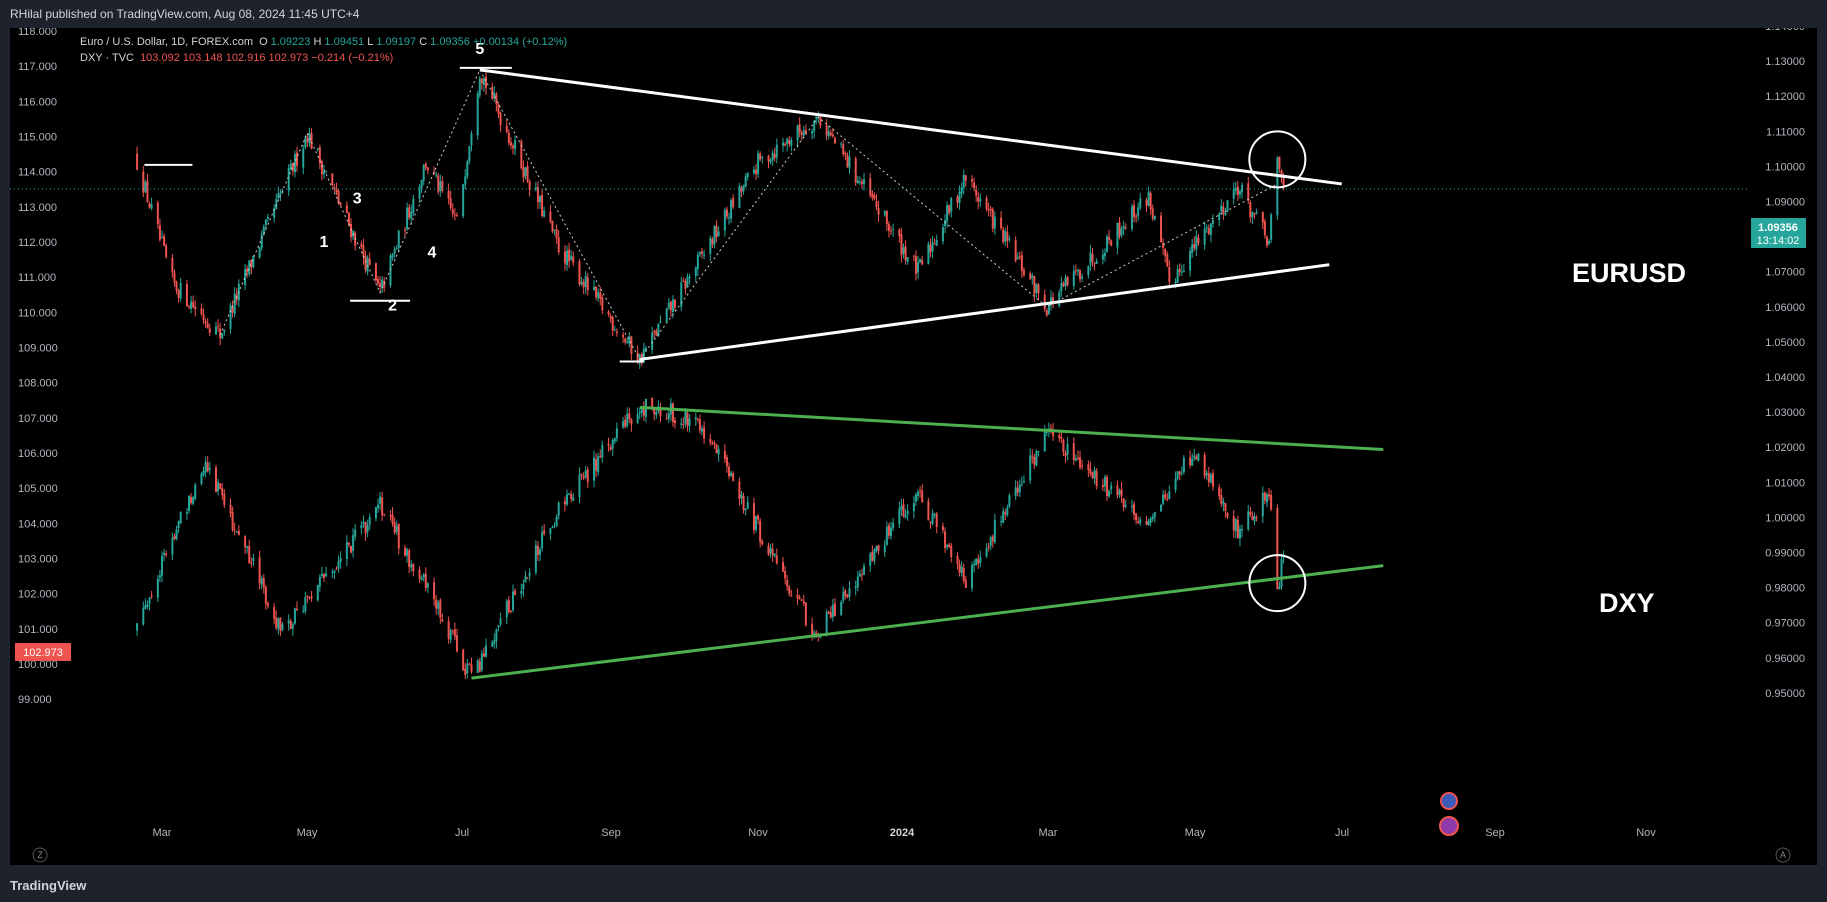  What do you see at coordinates (1785, 343) in the screenshot?
I see `right-axis-tick-label: 1.05000` at bounding box center [1785, 343].